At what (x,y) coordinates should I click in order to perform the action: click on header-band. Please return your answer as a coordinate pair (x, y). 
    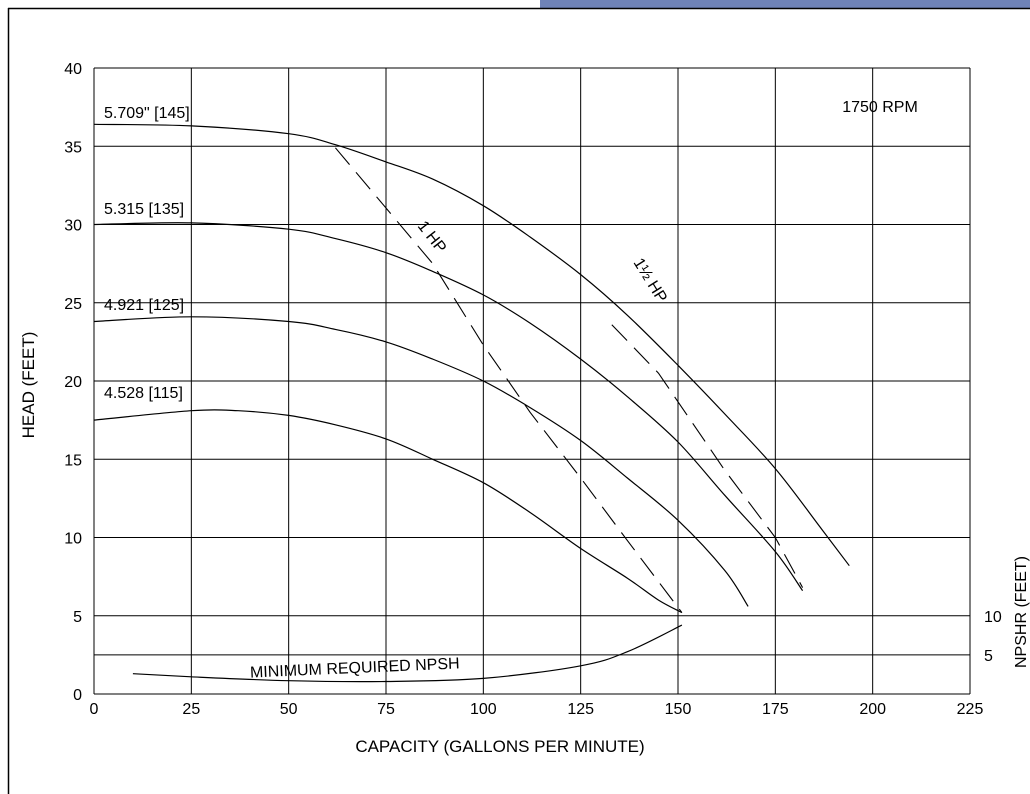
    Looking at the image, I should click on (785, 4).